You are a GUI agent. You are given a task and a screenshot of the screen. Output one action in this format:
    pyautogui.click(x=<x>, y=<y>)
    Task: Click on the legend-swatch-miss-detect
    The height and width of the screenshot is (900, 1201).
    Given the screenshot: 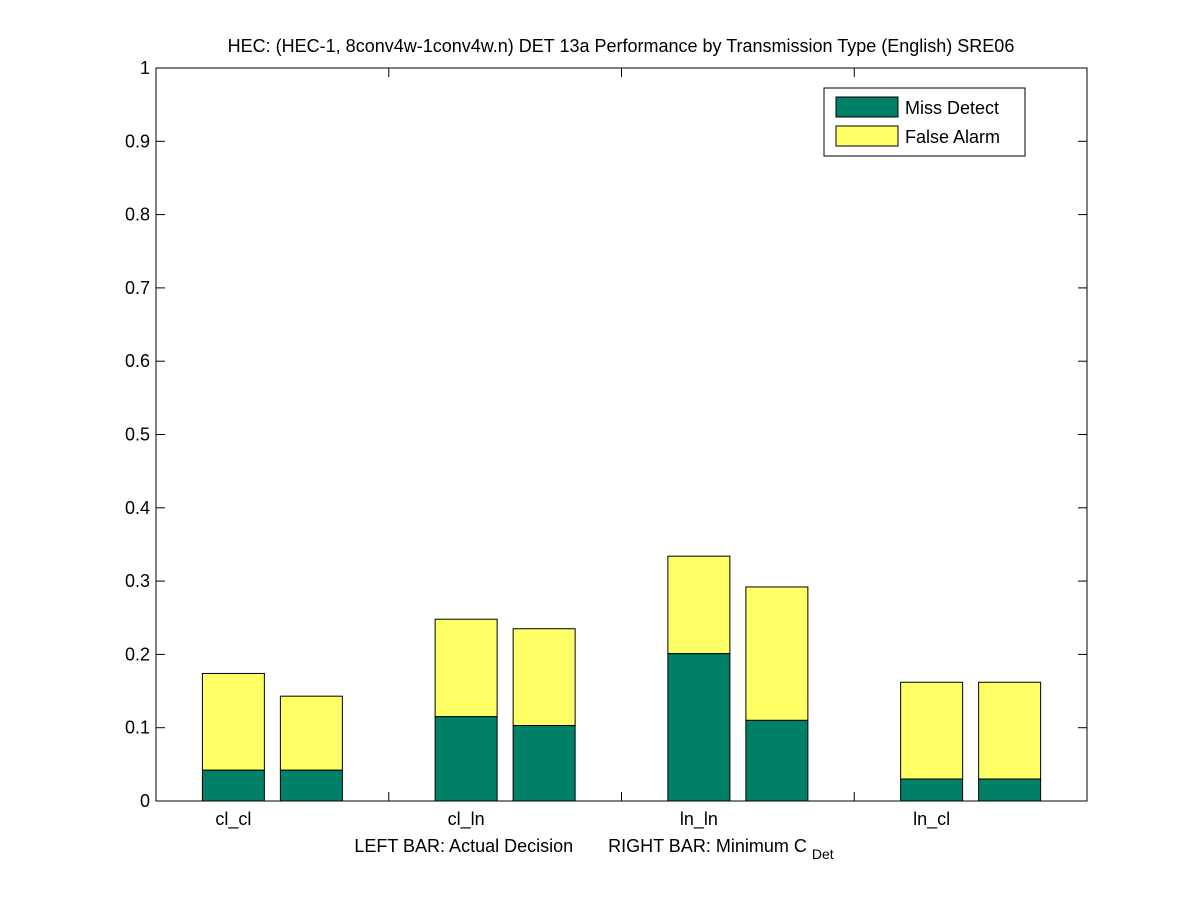 What is the action you would take?
    pyautogui.click(x=867, y=107)
    